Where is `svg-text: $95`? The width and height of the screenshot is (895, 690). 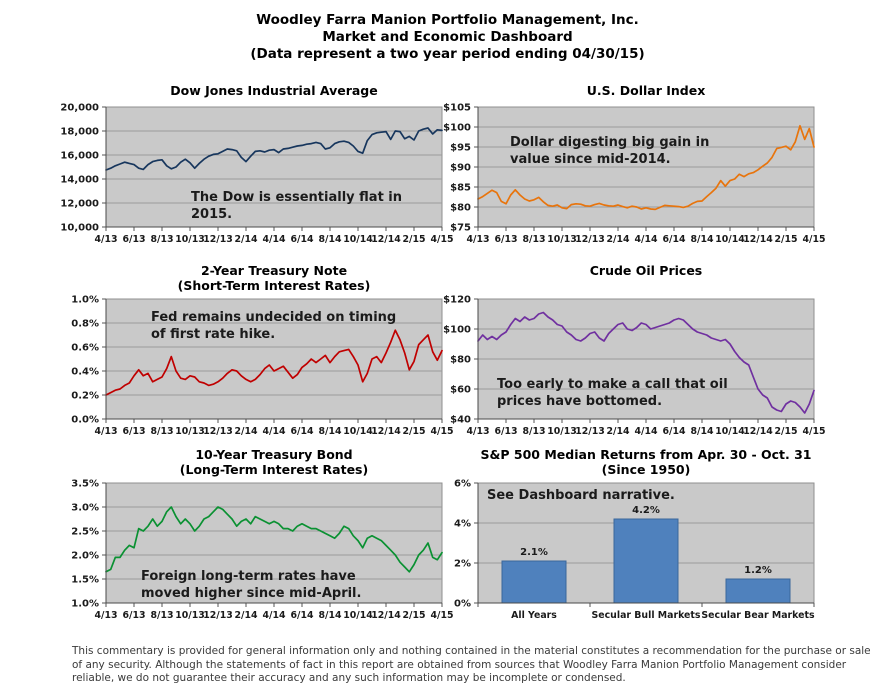
svg-text: $95 is located at coordinates (460, 148).